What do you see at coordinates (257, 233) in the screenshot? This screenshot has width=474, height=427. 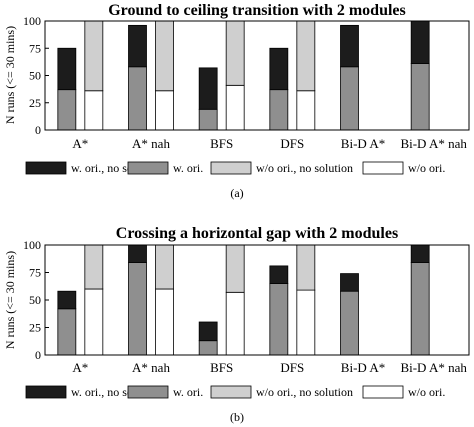 I see `chart-title: Crossing a horizontal gap with 2 modules` at bounding box center [257, 233].